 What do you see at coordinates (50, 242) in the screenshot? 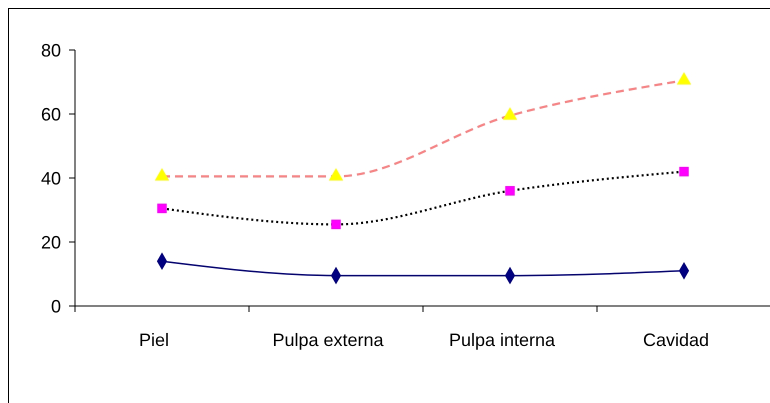
I see `y-tick-label: 20` at bounding box center [50, 242].